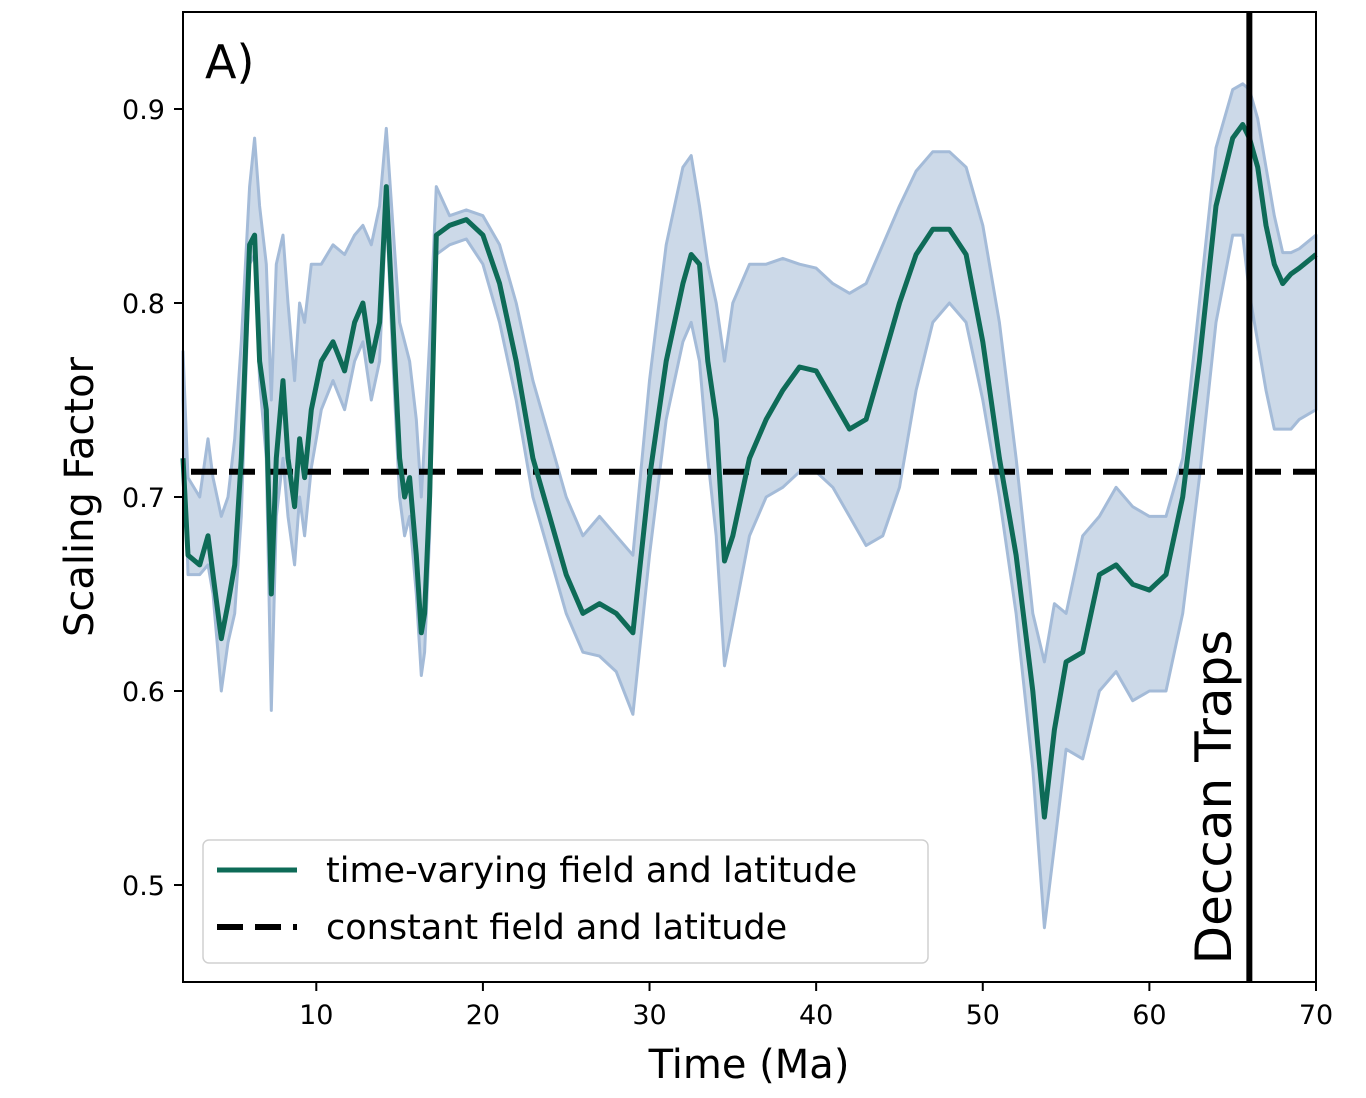 Image resolution: width=1366 pixels, height=1098 pixels. Describe the element at coordinates (649, 1015) in the screenshot. I see `x-tick-label: 30` at that location.